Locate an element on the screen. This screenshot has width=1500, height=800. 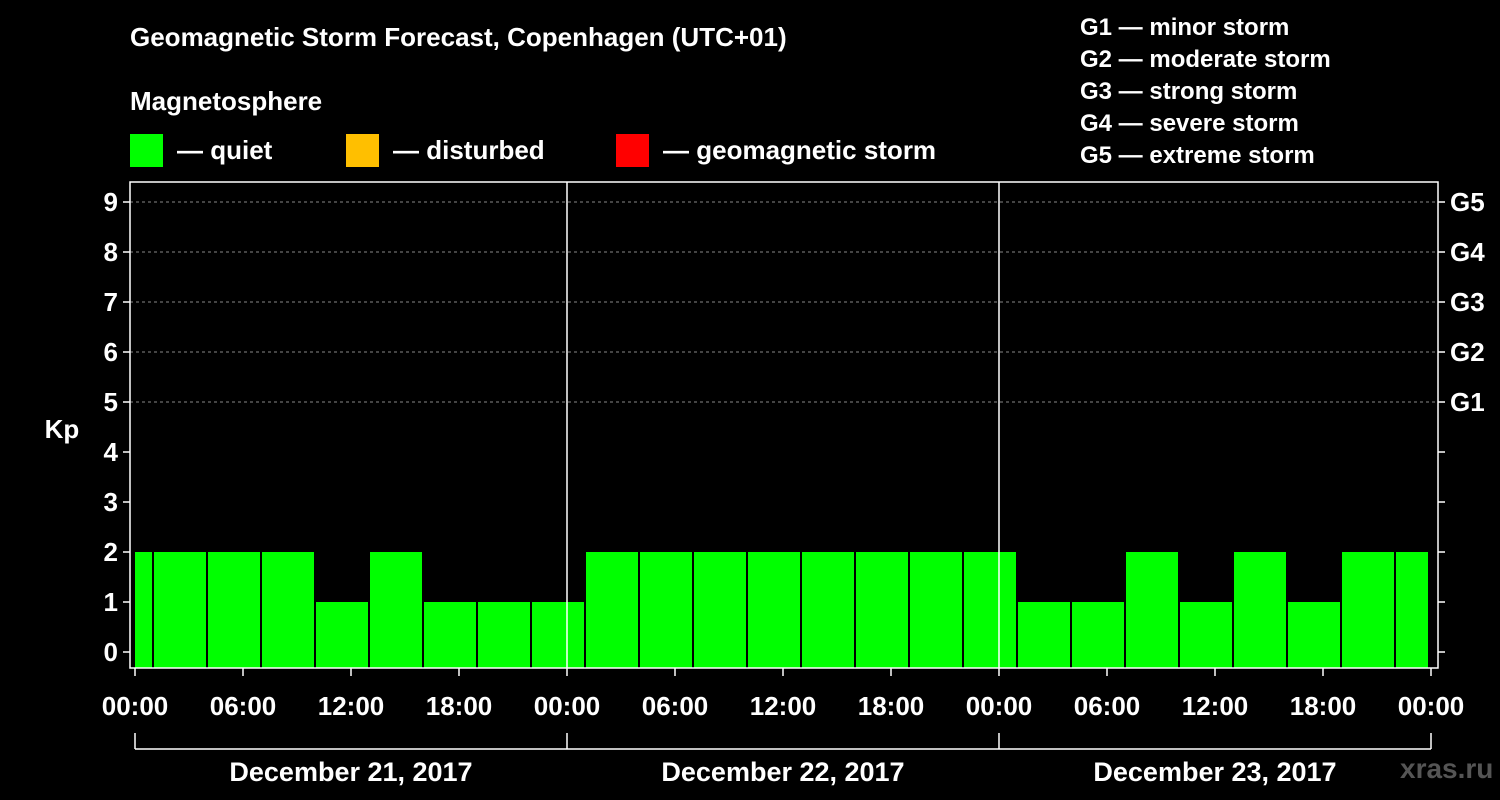
x-tick-label-4: 00:00 is located at coordinates (567, 706).